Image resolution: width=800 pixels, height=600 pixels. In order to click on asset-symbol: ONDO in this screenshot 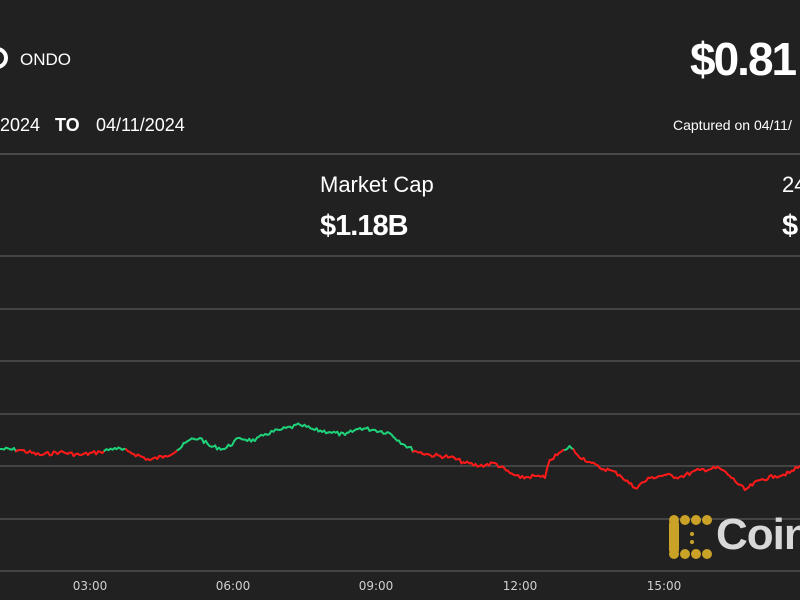, I will do `click(45, 59)`.